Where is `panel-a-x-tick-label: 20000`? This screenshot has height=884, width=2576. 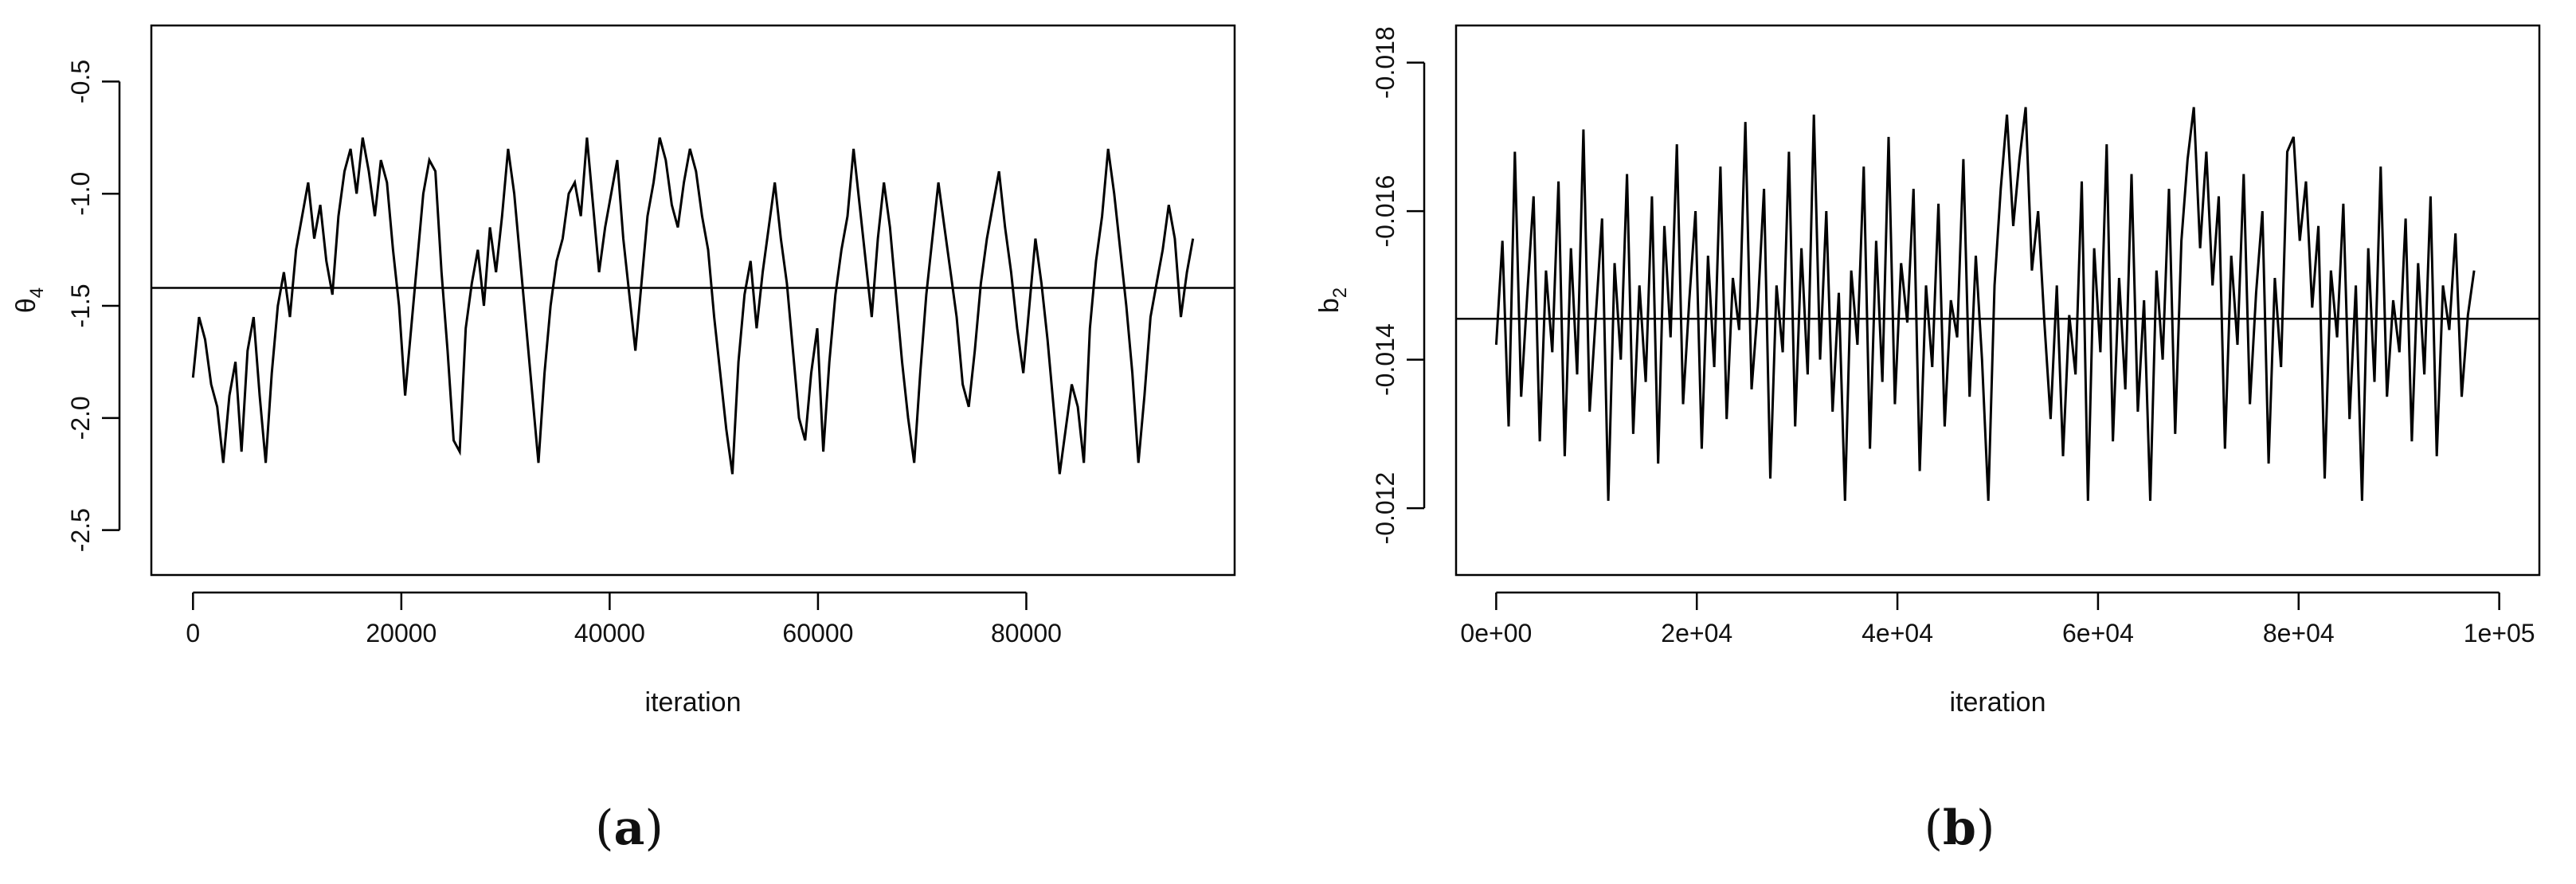 panel-a-x-tick-label: 20000 is located at coordinates (401, 633).